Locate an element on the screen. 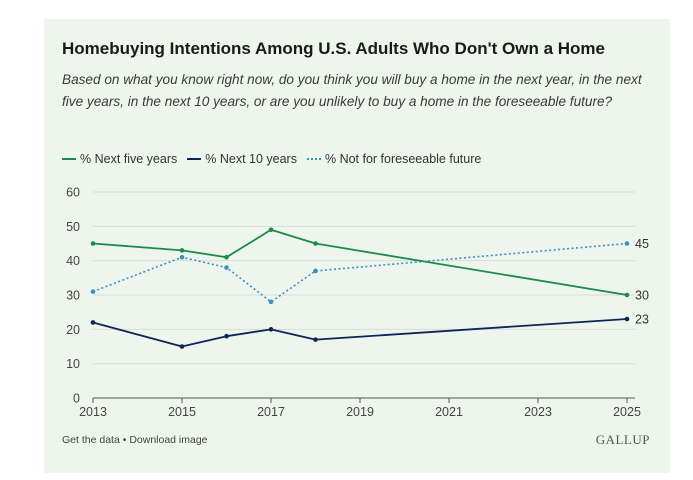 This screenshot has width=693, height=480. series-1-point-2013 is located at coordinates (93, 322).